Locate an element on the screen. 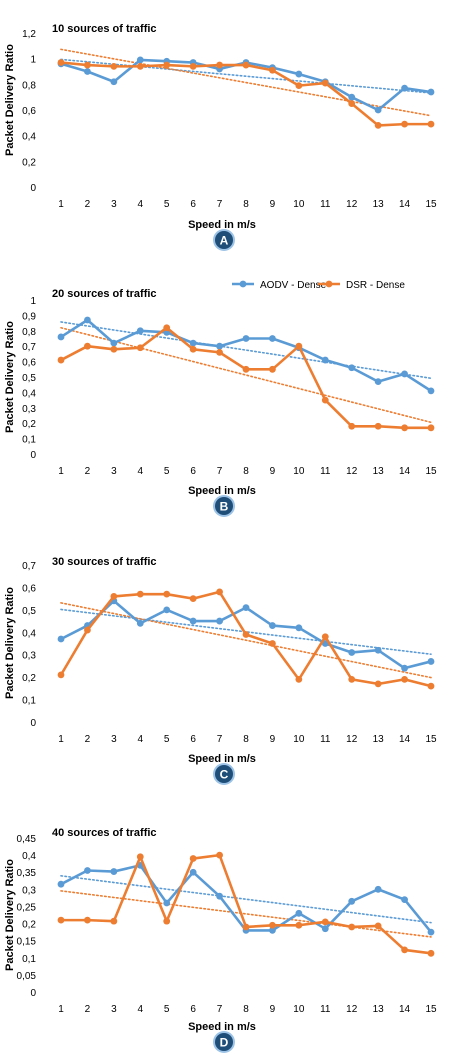 The image size is (451, 1055). y-axis-label: Packet Delivery Ratio is located at coordinates (10, 915).